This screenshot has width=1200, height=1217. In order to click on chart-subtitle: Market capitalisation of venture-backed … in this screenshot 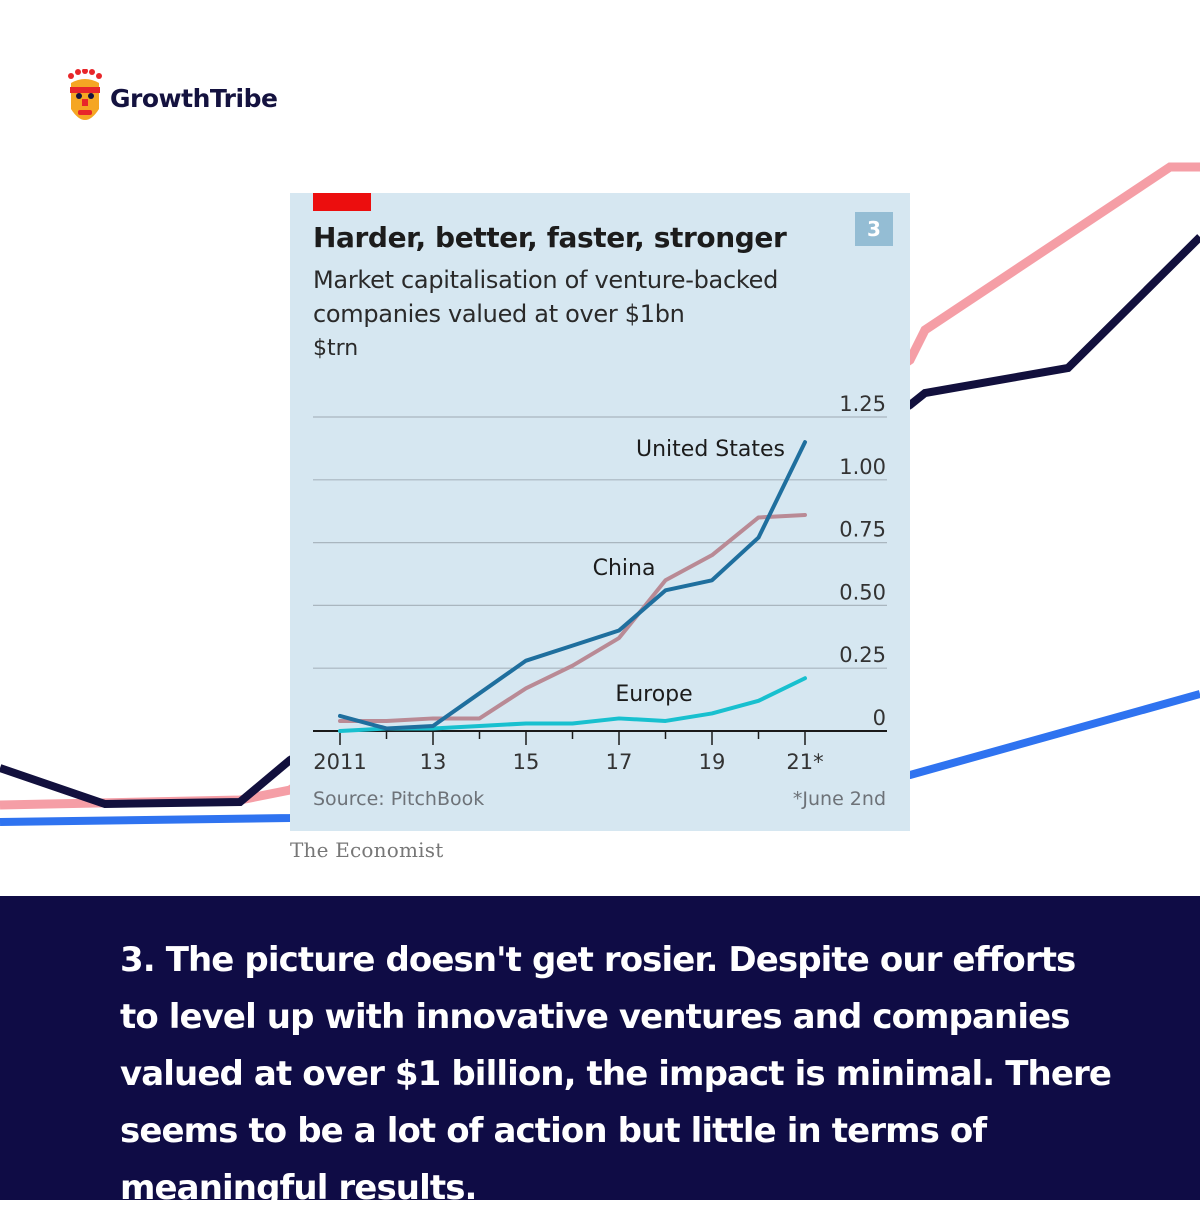, I will do `click(546, 297)`.